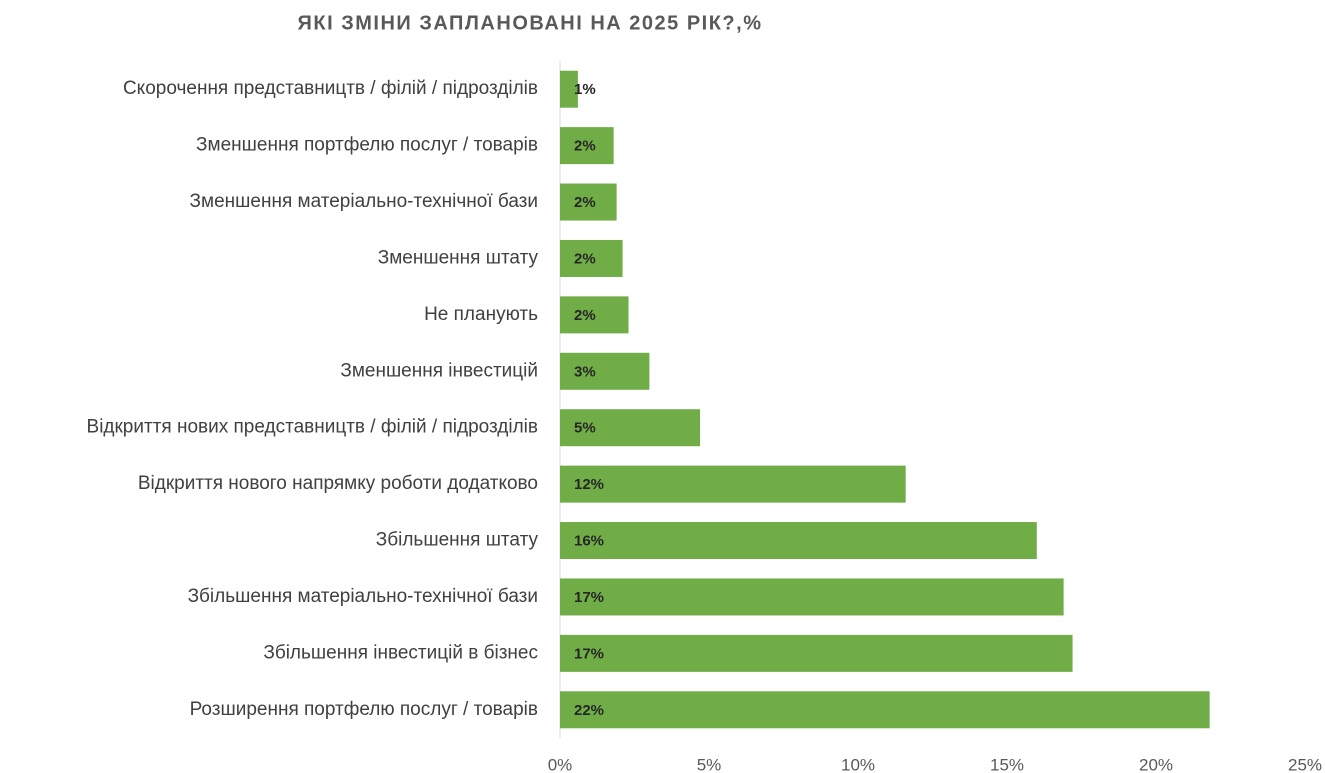 The width and height of the screenshot is (1325, 773). I want to click on y-tick-label: Зменшення інвестицій, so click(439, 370).